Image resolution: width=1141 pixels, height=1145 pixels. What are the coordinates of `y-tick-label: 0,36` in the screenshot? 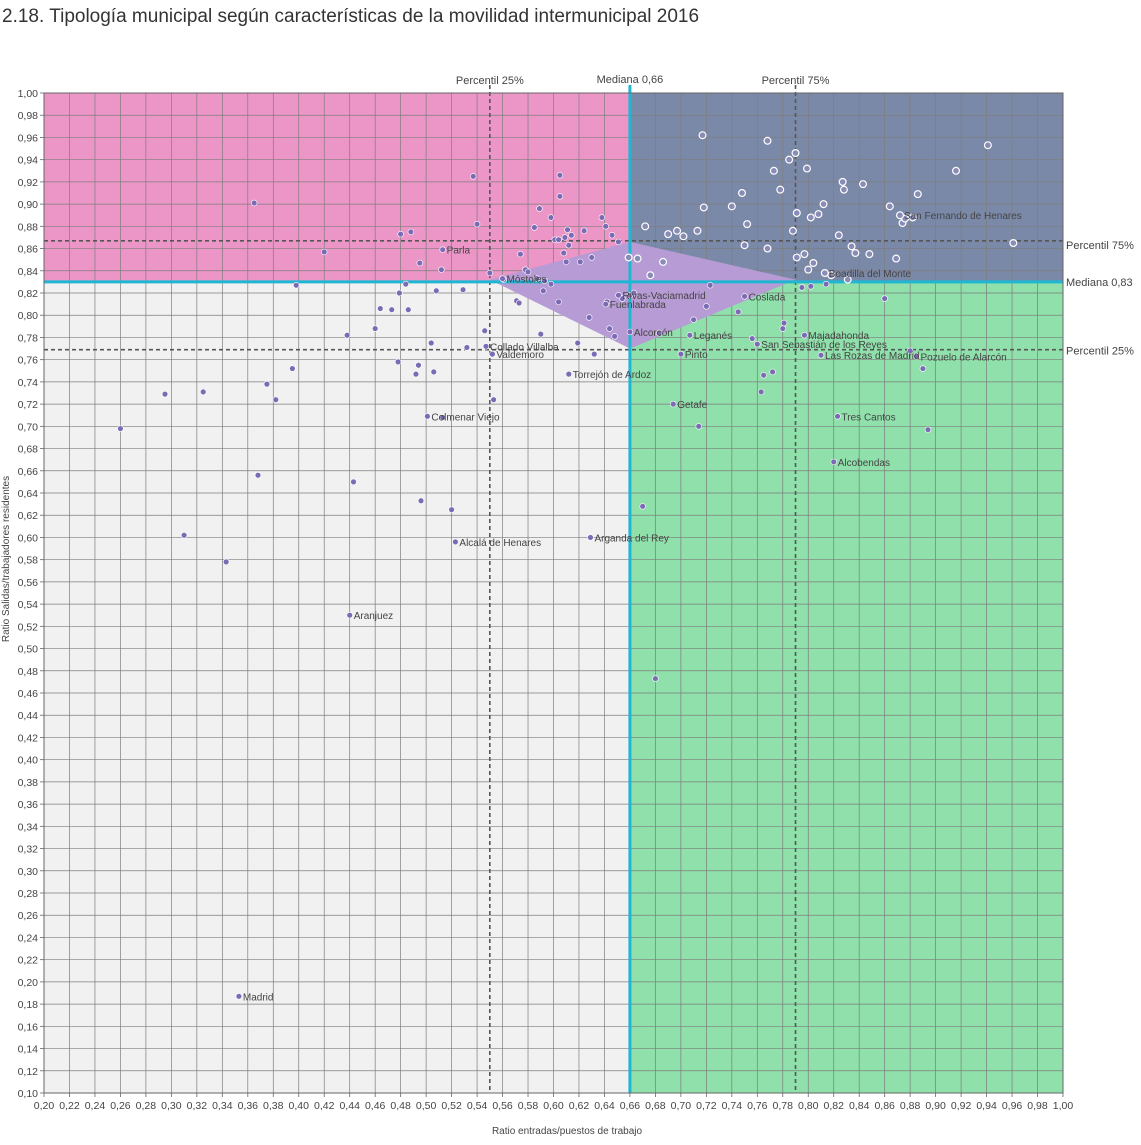 It's located at (28, 805).